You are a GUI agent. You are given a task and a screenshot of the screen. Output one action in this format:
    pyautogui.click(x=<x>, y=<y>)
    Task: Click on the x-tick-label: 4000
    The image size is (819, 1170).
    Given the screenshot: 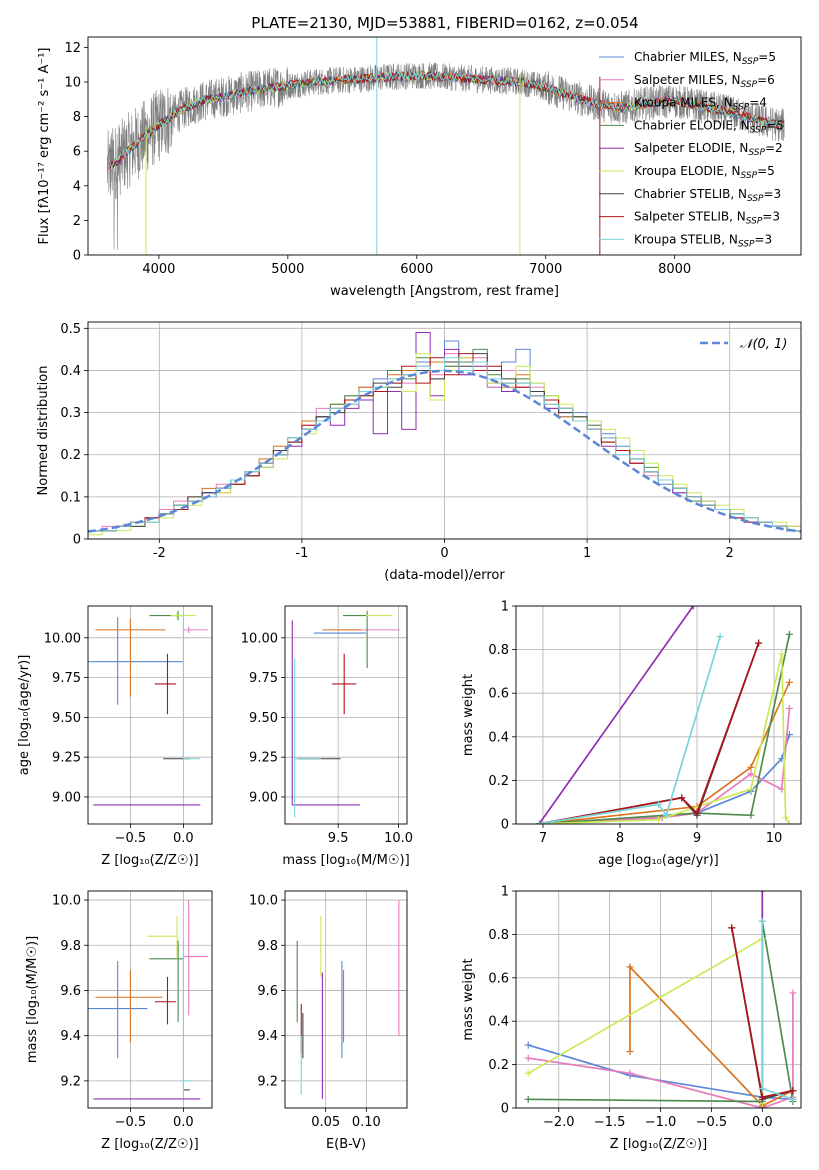 What is the action you would take?
    pyautogui.click(x=158, y=269)
    